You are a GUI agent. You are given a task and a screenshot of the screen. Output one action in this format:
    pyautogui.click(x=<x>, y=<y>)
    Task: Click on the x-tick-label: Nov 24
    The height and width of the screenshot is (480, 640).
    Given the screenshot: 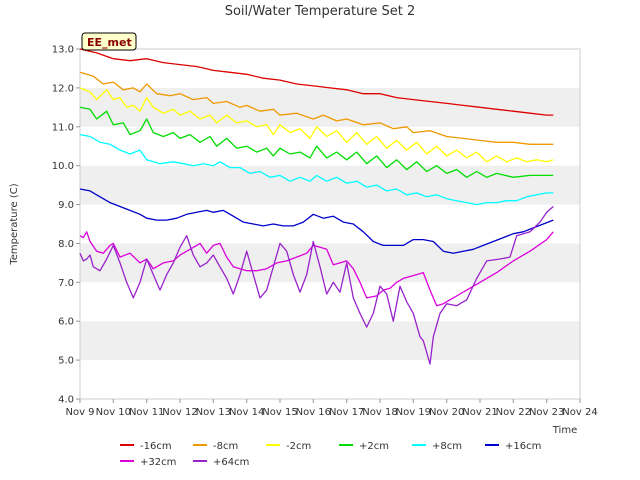 What is the action you would take?
    pyautogui.click(x=579, y=412)
    